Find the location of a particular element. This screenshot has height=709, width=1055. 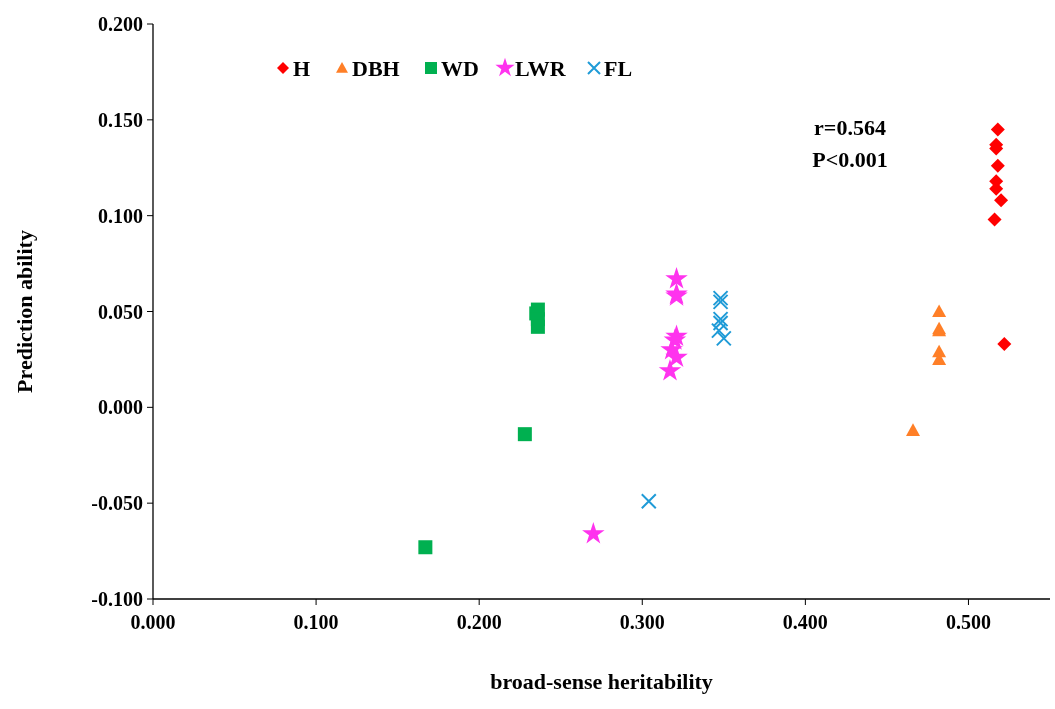

y-tick-label: -0.050 is located at coordinates (117, 503).